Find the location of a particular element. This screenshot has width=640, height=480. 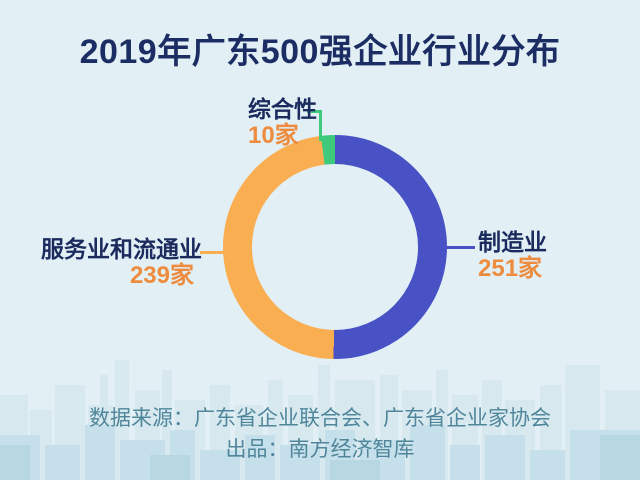

leader-line-comprehensive is located at coordinates (314, 125).